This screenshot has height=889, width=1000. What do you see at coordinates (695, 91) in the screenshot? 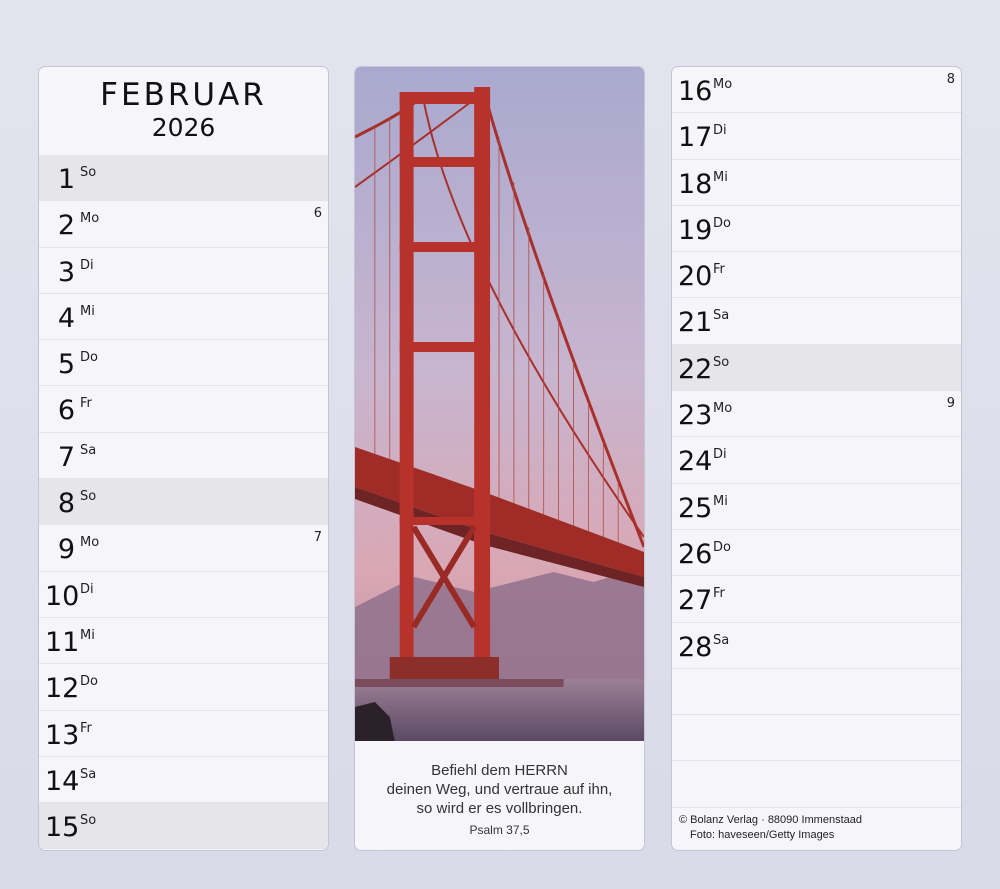
I see `day-number: 16` at bounding box center [695, 91].